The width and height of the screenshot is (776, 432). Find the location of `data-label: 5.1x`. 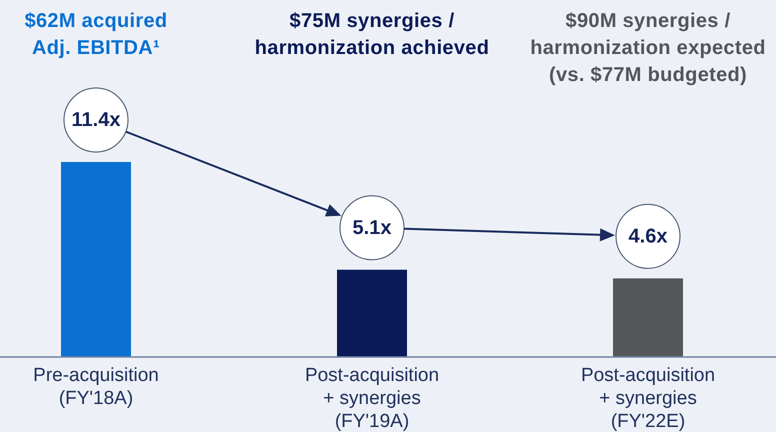

data-label: 5.1x is located at coordinates (372, 227).